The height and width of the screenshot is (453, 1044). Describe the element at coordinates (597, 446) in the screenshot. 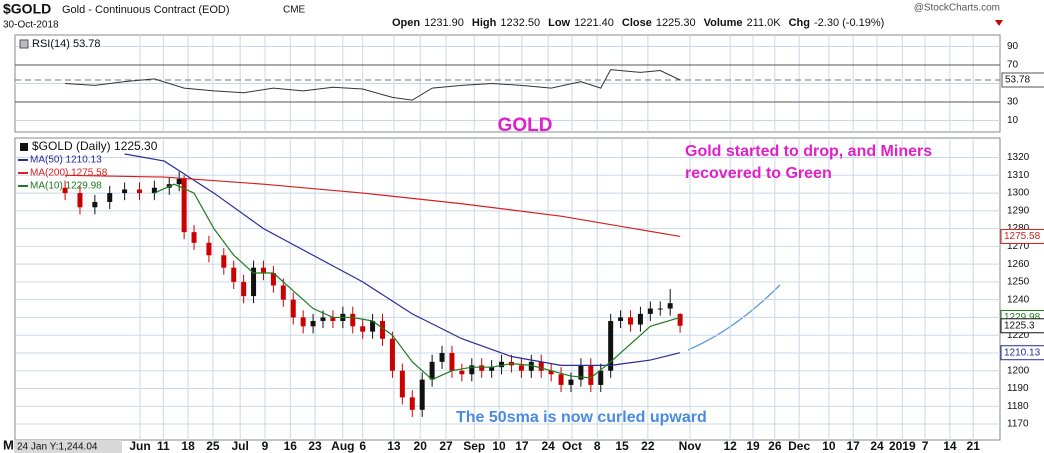

I see `x-tick-label: 8` at that location.